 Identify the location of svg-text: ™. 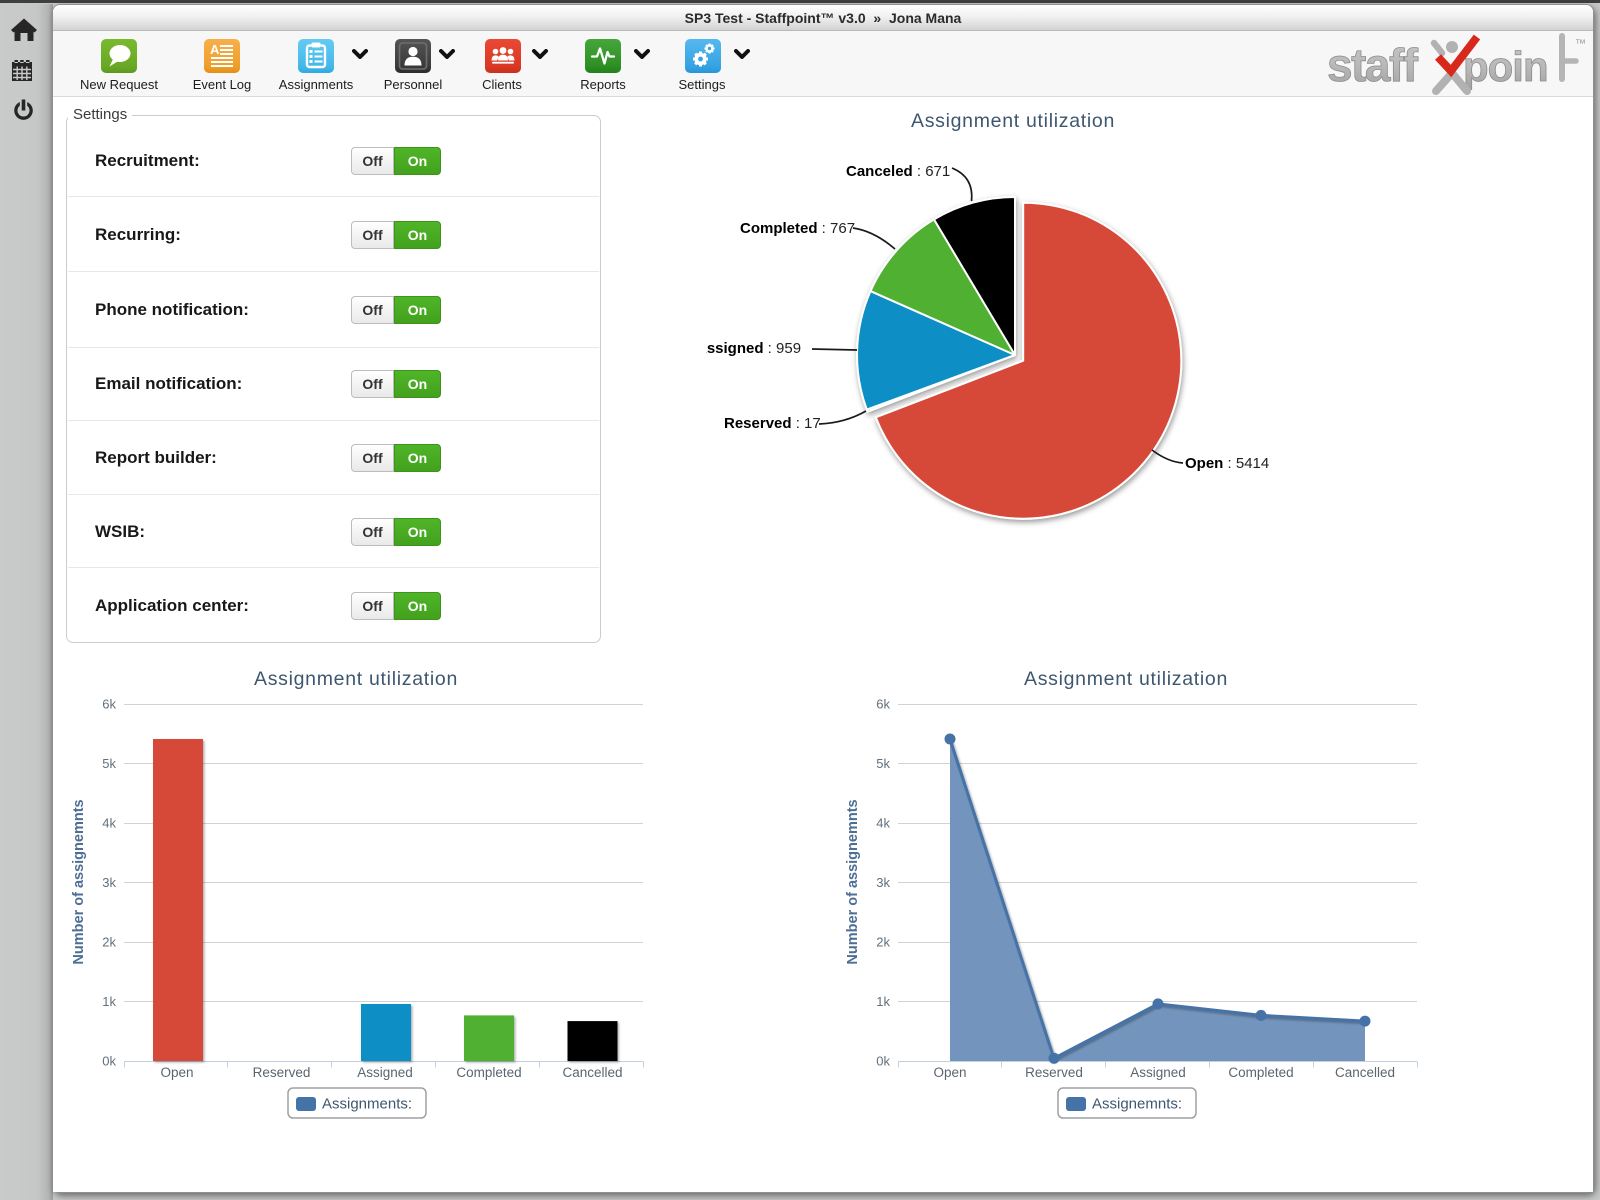
(1580, 44).